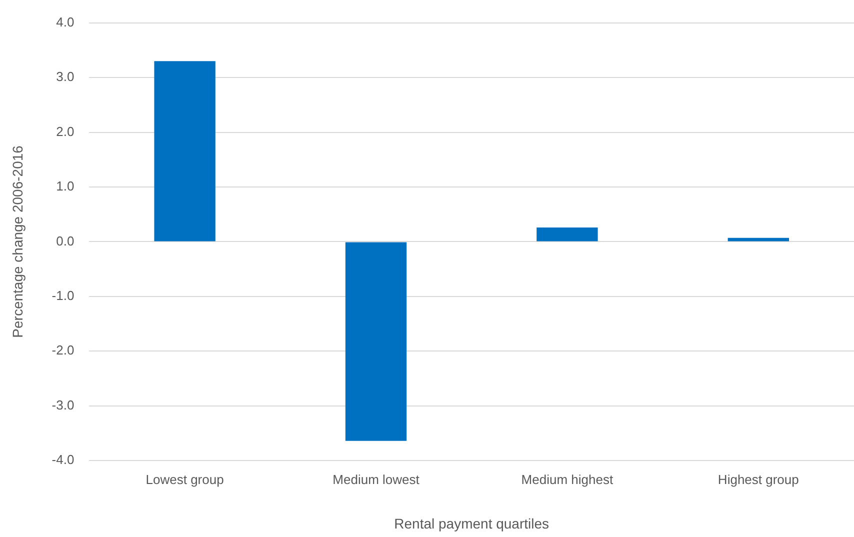  Describe the element at coordinates (63, 350) in the screenshot. I see `y-tick-label: -2.0` at that location.